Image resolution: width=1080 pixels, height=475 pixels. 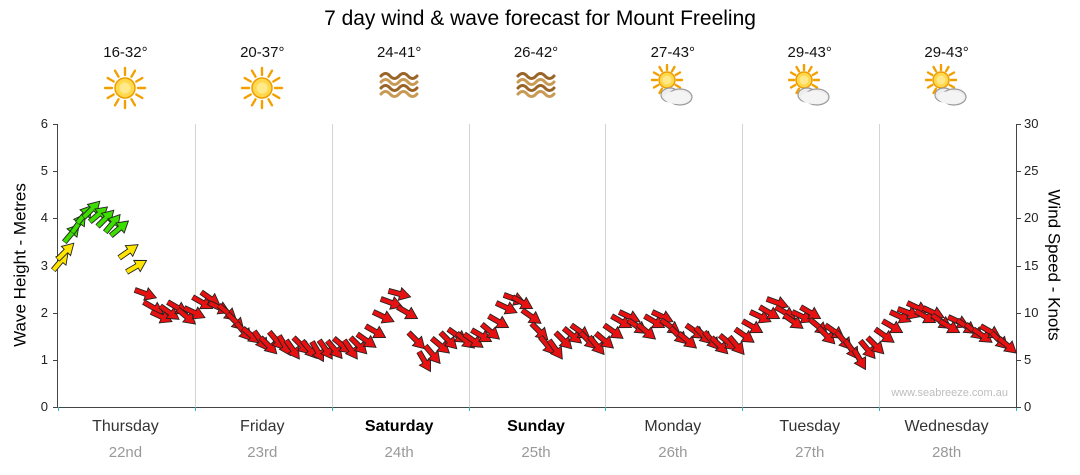 I want to click on wave-axis-tick-label: 4, so click(x=44, y=218).